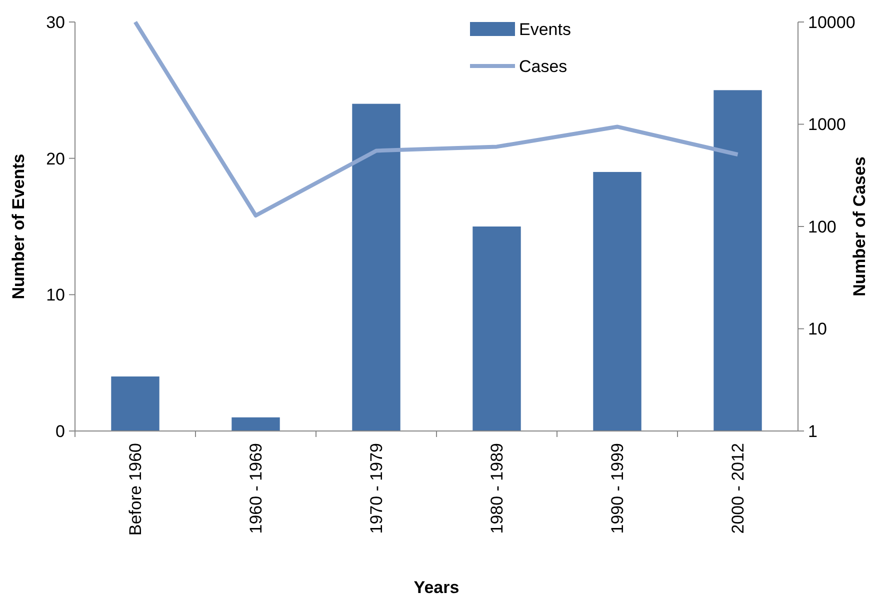 The height and width of the screenshot is (603, 877). What do you see at coordinates (832, 22) in the screenshot?
I see `y2-tick-label: 10000` at bounding box center [832, 22].